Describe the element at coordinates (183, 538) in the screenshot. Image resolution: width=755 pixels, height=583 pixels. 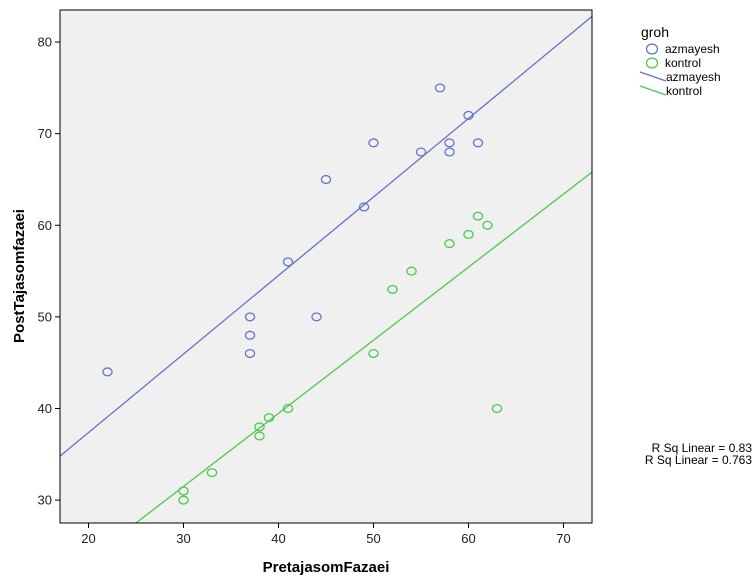
I see `x-tick-label: 30` at that location.